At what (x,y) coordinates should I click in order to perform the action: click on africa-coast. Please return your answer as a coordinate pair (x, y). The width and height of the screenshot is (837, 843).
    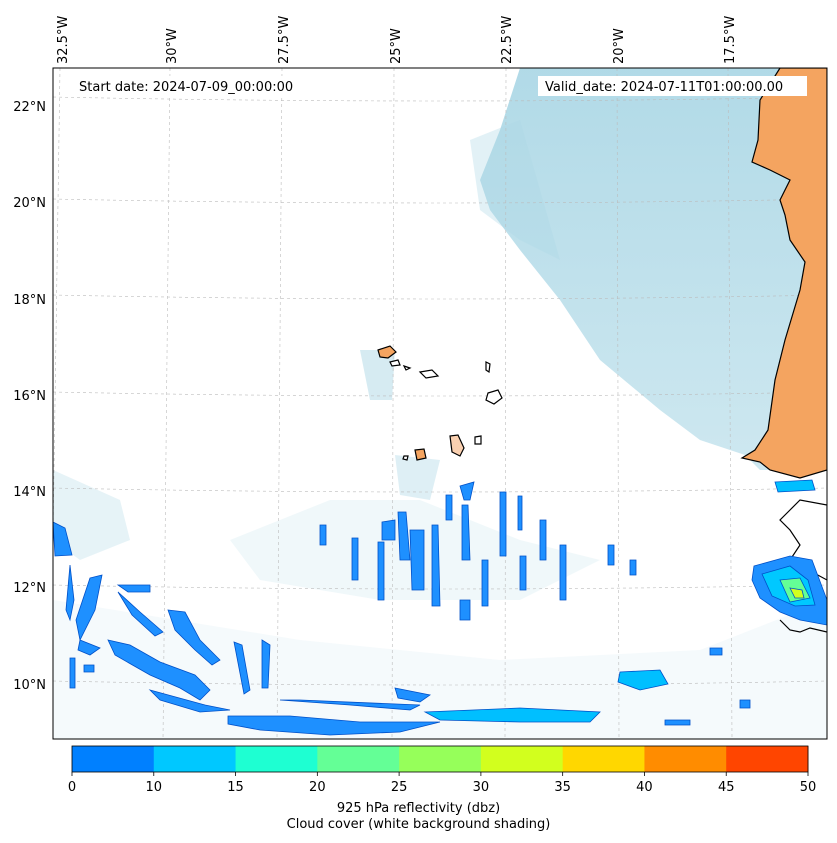
    Looking at the image, I should click on (783, 273).